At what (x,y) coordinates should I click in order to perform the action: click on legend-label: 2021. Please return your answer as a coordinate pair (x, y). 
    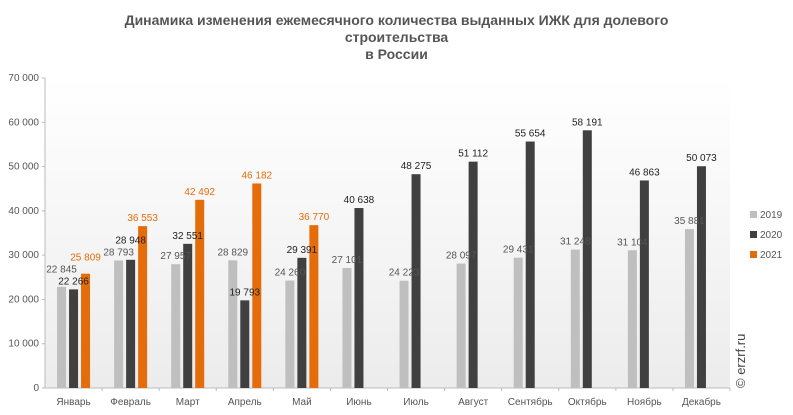
    Looking at the image, I should click on (771, 255).